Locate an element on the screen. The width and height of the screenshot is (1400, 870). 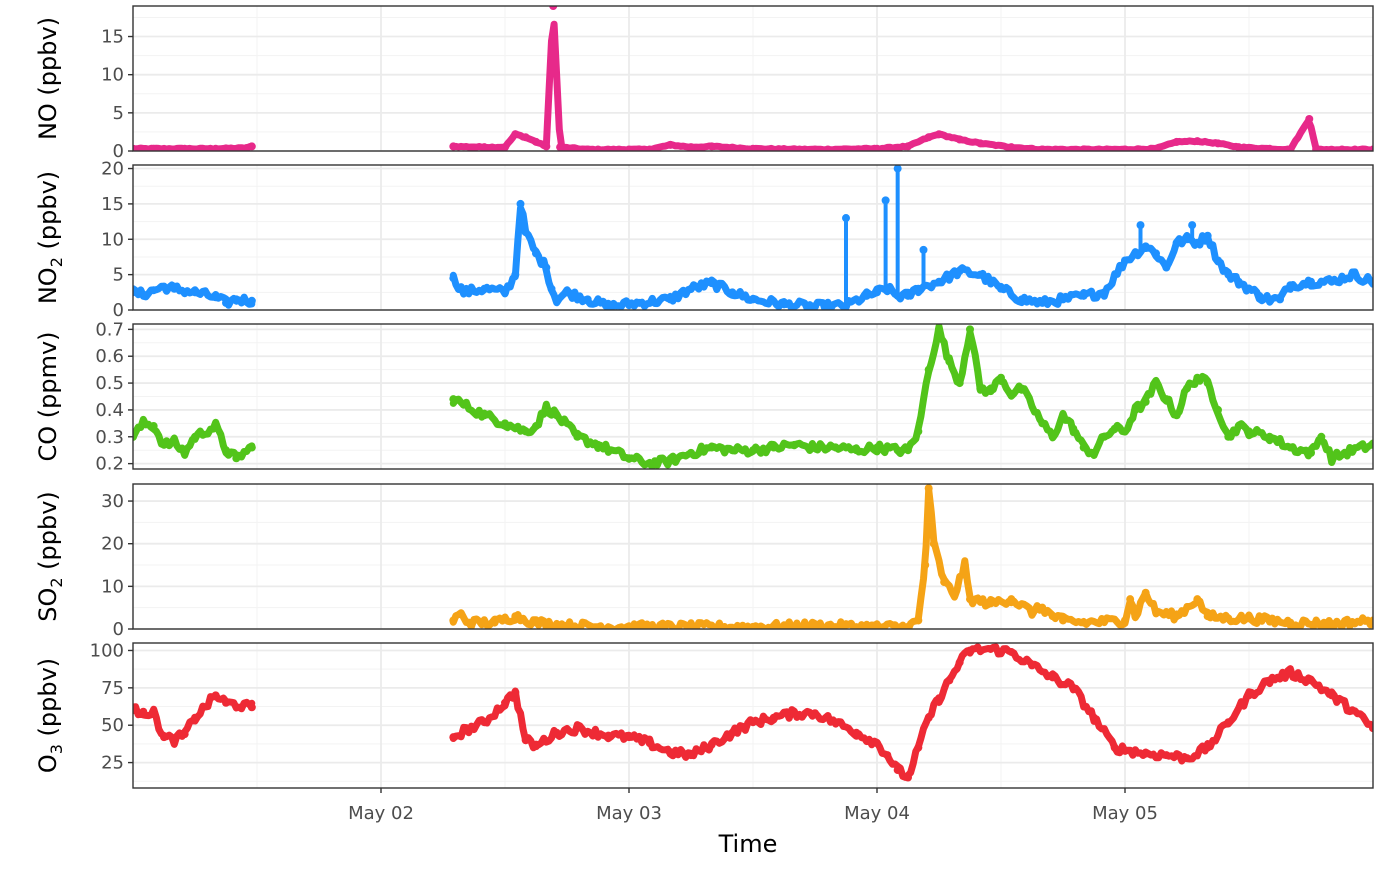
y-tick-label: 0.5 is located at coordinates (109, 383).